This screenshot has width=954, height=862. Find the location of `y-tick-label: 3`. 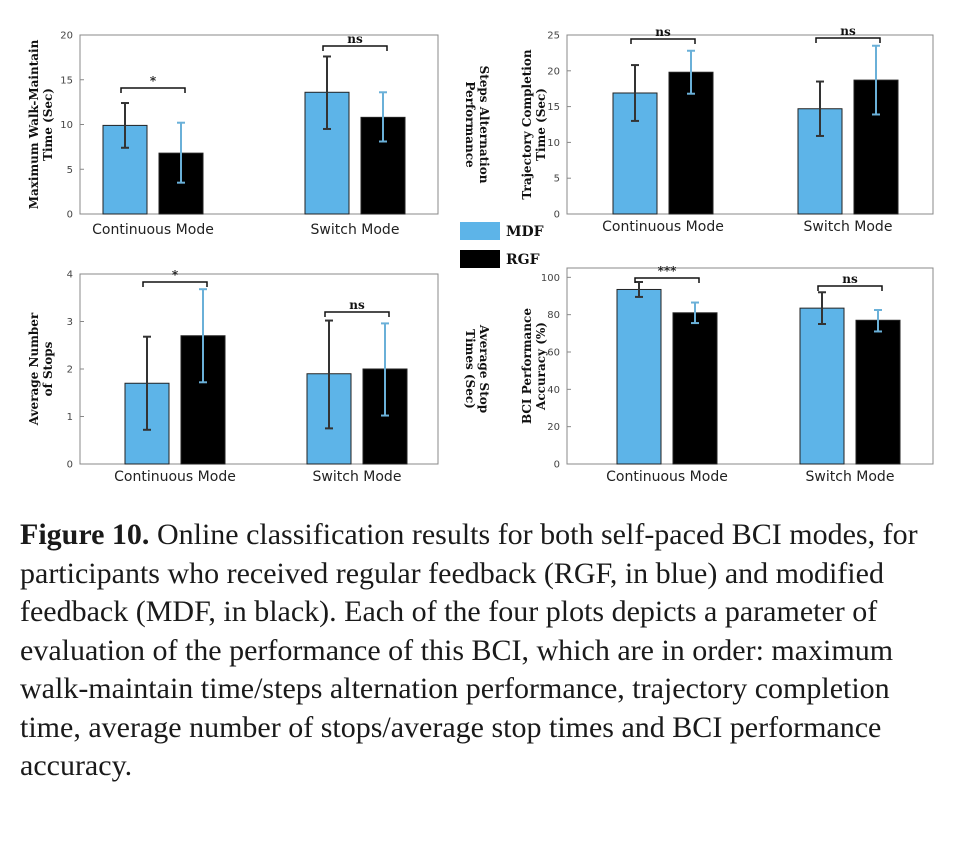

y-tick-label: 3 is located at coordinates (70, 322).